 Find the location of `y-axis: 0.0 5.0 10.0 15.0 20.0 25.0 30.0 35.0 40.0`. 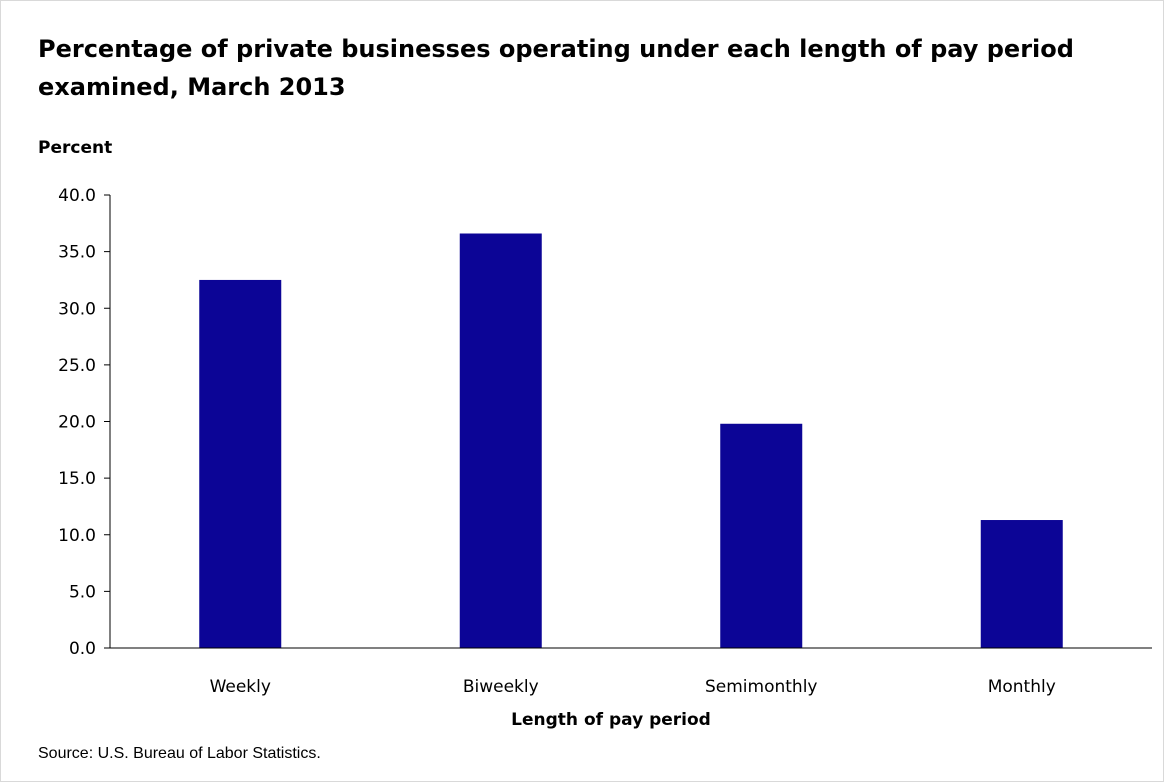

y-axis: 0.0 5.0 10.0 15.0 20.0 25.0 30.0 35.0 40.0 is located at coordinates (84, 422).